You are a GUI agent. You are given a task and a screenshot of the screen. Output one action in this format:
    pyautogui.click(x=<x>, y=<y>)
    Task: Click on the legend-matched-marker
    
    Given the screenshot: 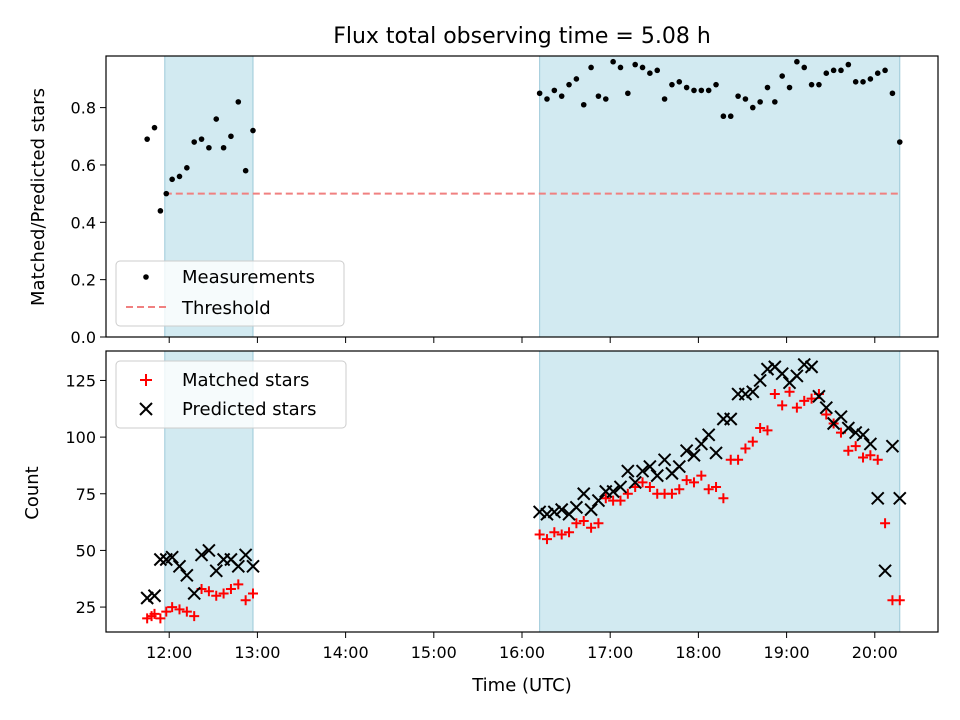 What is the action you would take?
    pyautogui.click(x=146, y=380)
    